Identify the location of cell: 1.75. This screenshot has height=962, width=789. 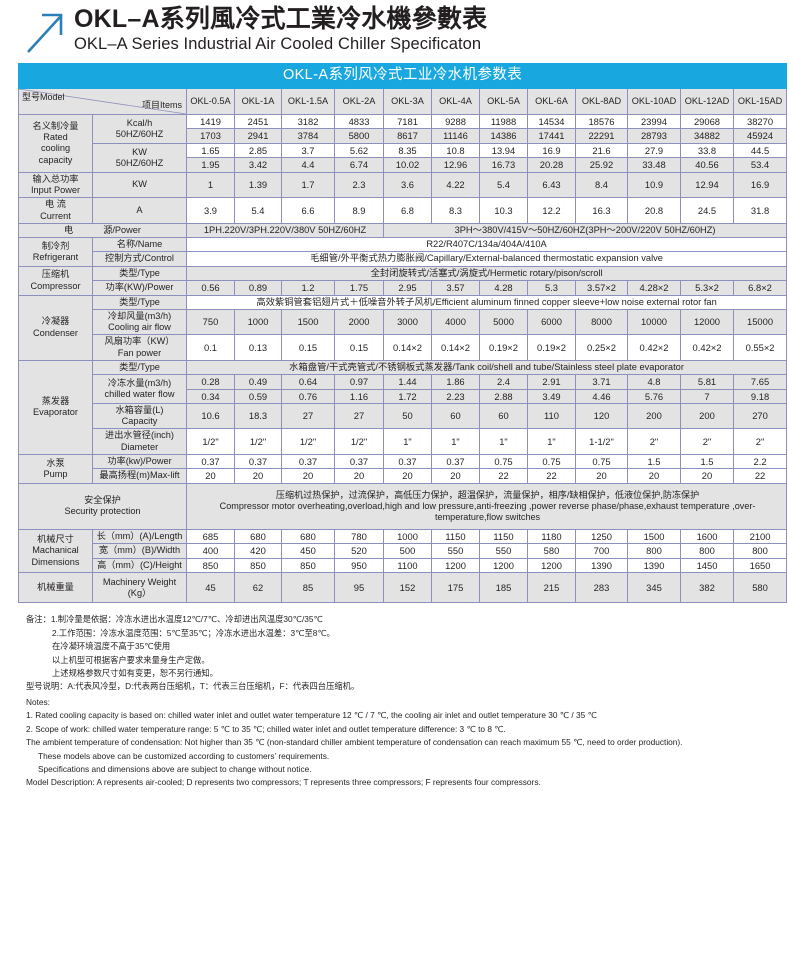
(359, 288).